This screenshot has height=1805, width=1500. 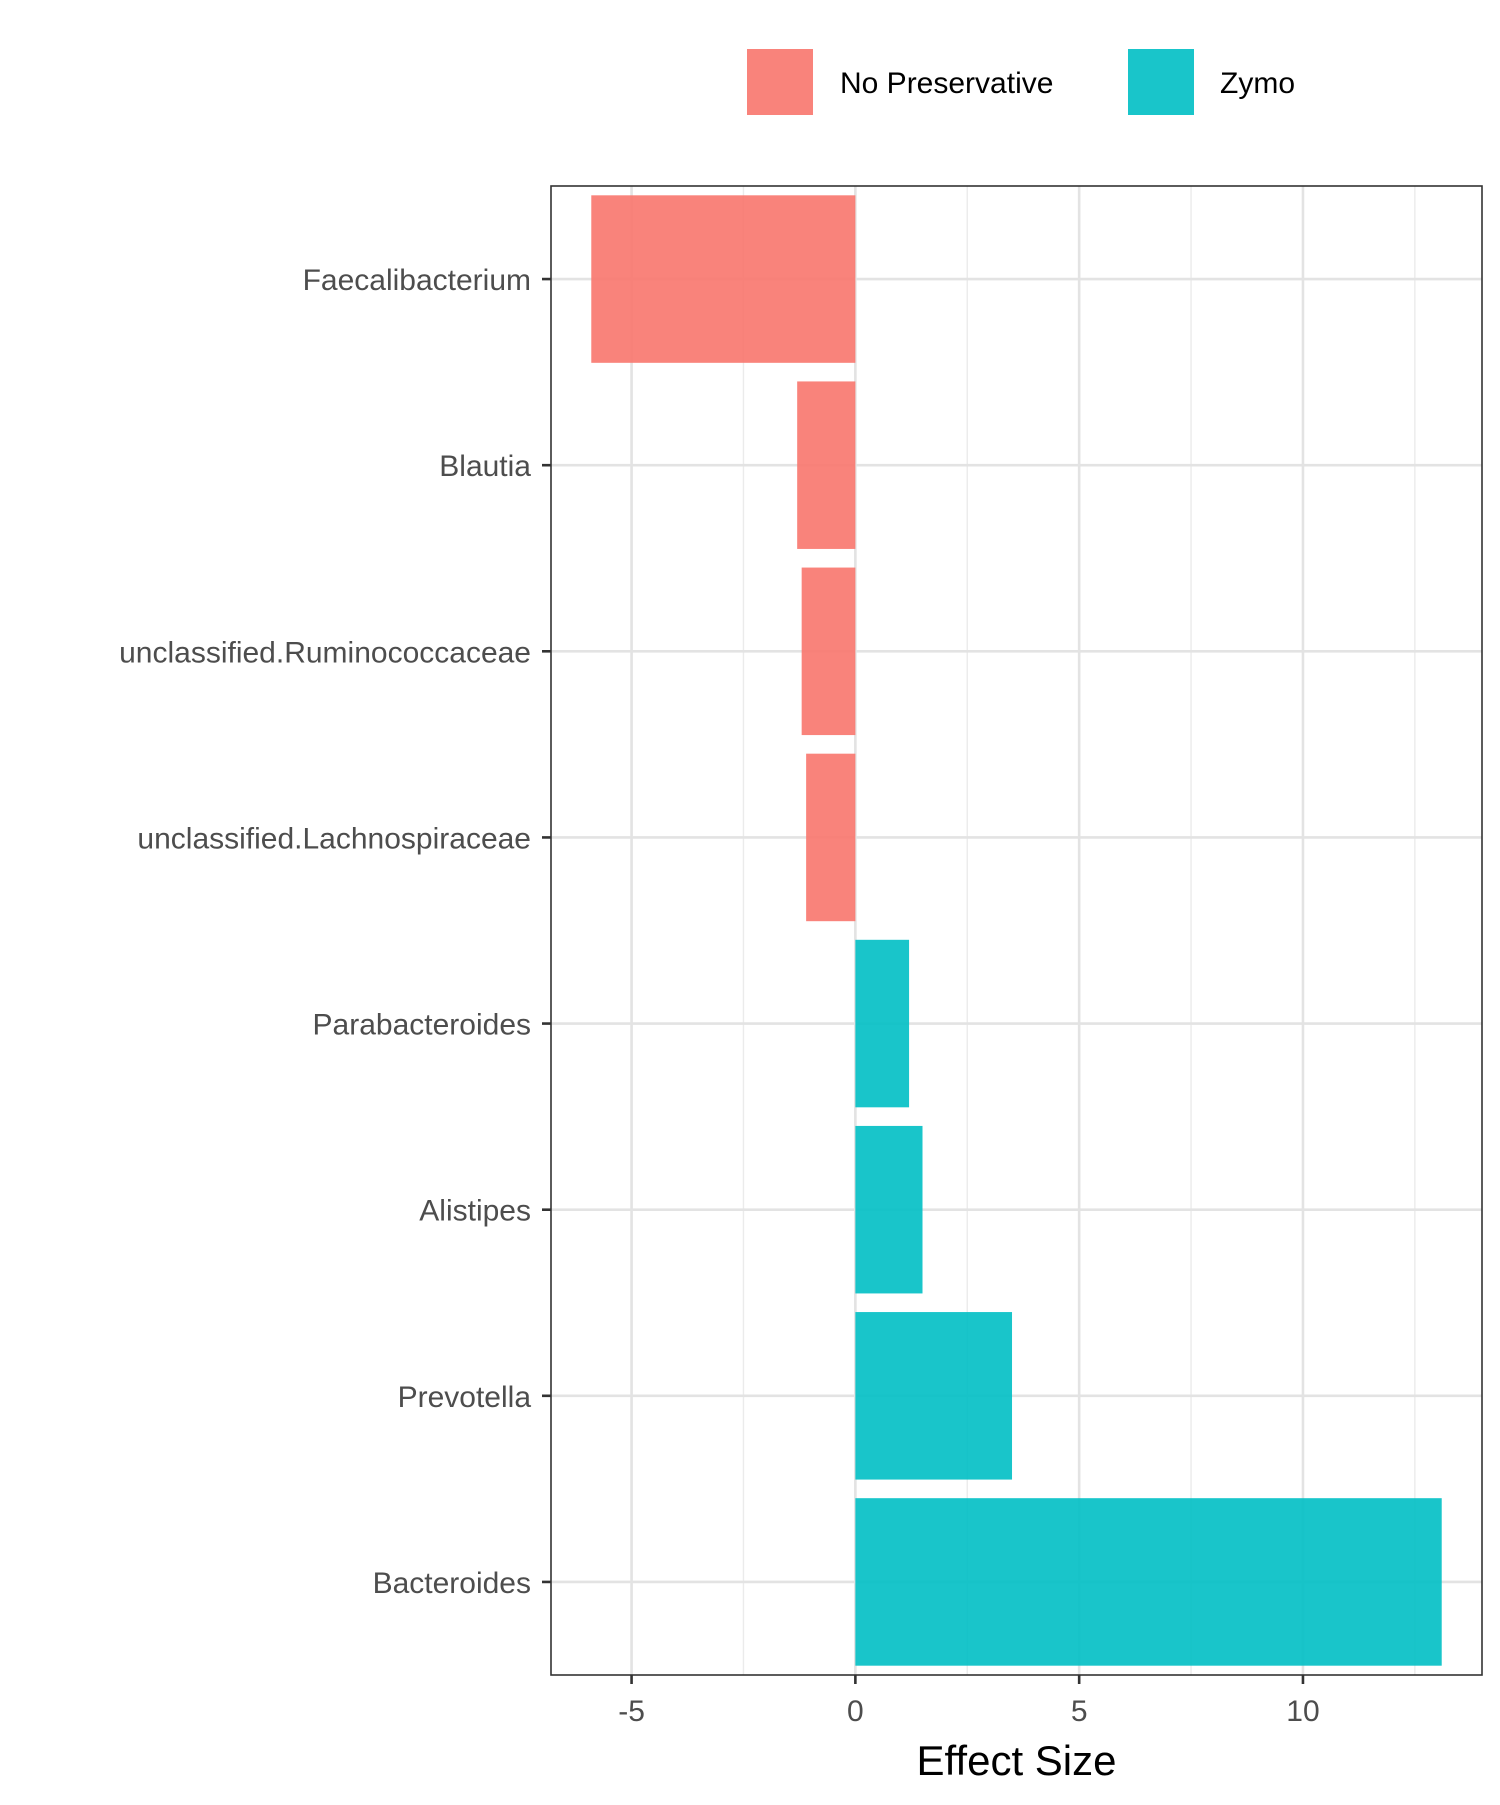 What do you see at coordinates (475, 1211) in the screenshot?
I see `y-tick-label: Alistipes` at bounding box center [475, 1211].